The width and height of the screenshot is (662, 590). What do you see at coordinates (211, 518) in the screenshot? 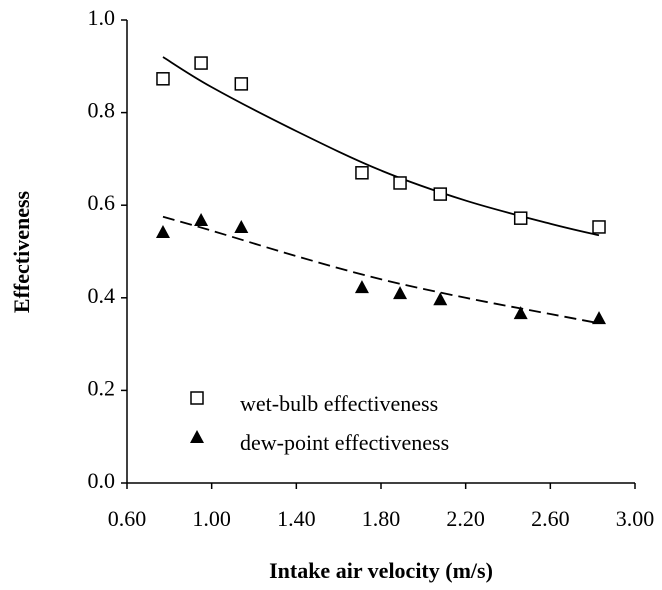
I see `x-tick-label: 1.00` at bounding box center [211, 518].